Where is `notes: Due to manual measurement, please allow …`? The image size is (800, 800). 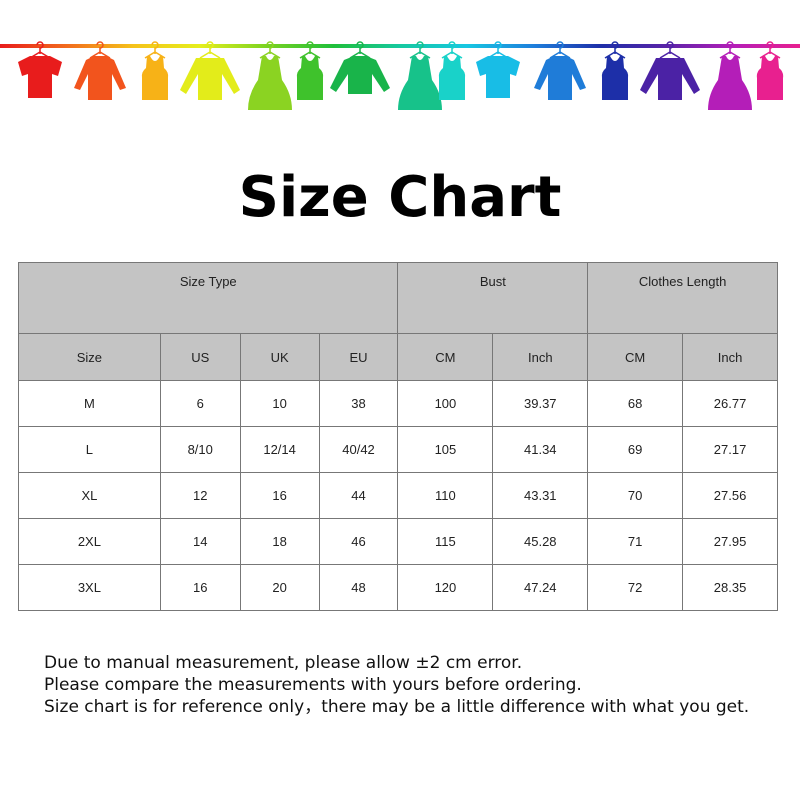 notes: Due to manual measurement, please allow … is located at coordinates (396, 685).